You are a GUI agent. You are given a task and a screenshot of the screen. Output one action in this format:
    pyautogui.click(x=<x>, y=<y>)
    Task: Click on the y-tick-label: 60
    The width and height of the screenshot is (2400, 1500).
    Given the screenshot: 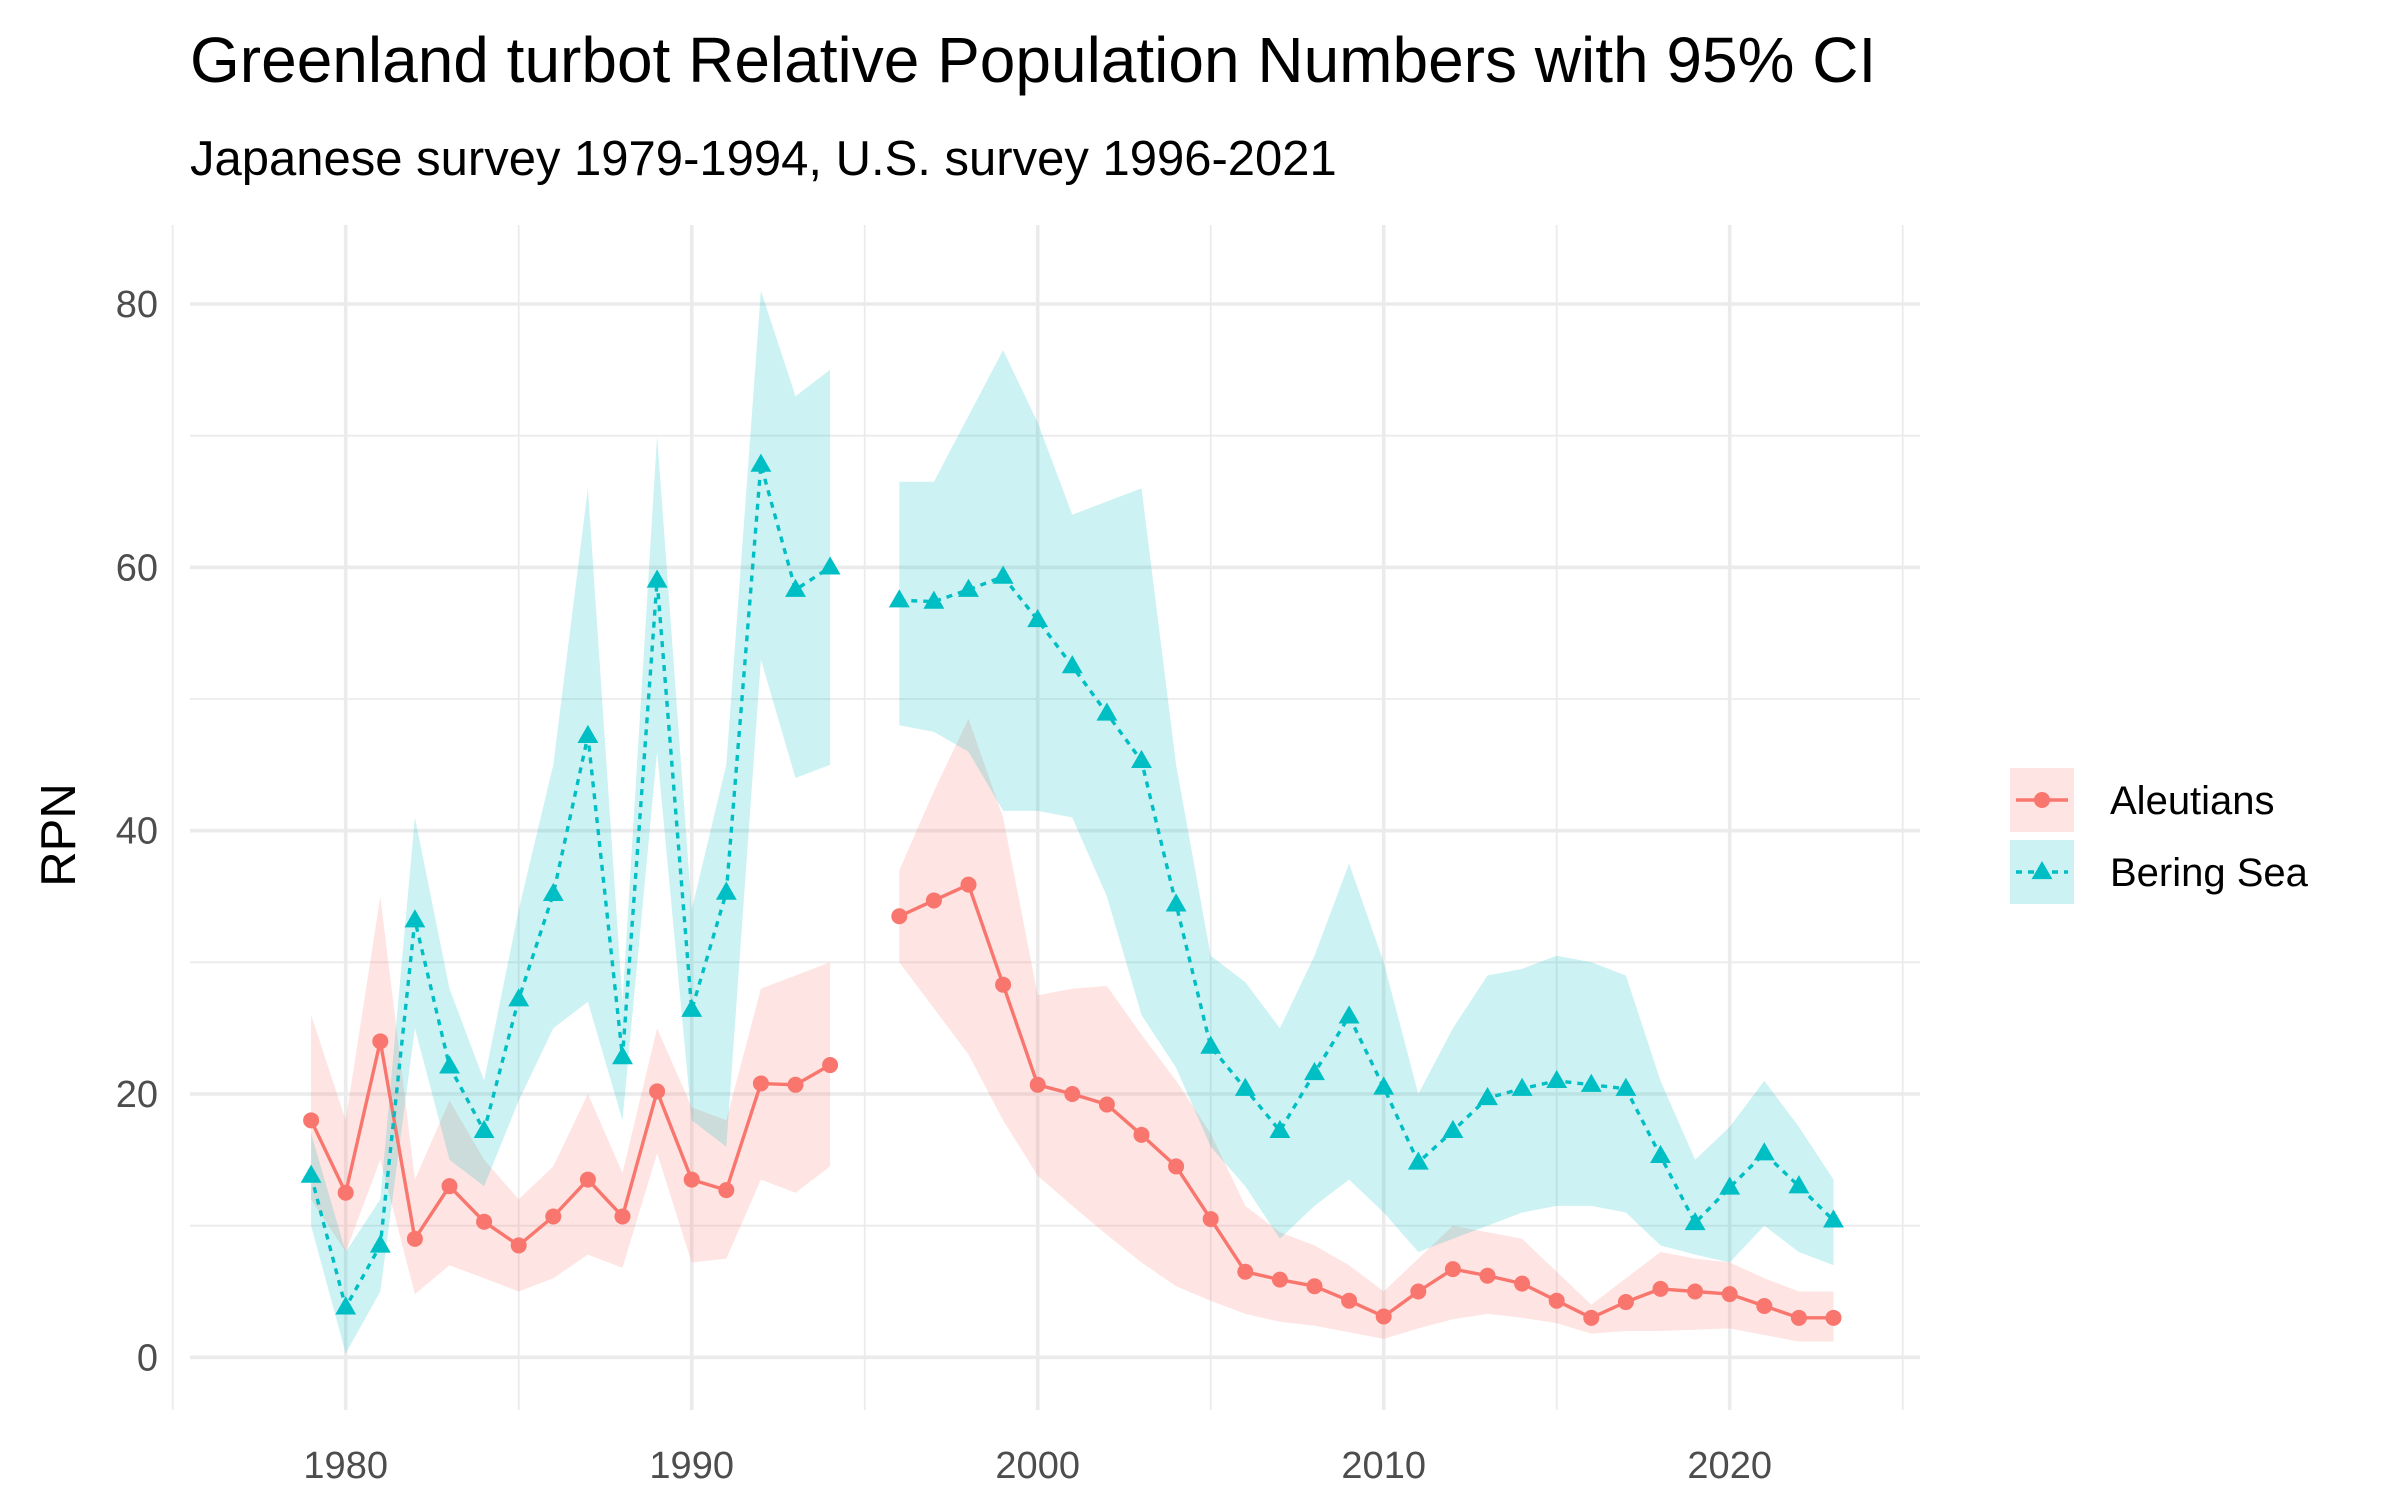 What is the action you would take?
    pyautogui.click(x=137, y=568)
    